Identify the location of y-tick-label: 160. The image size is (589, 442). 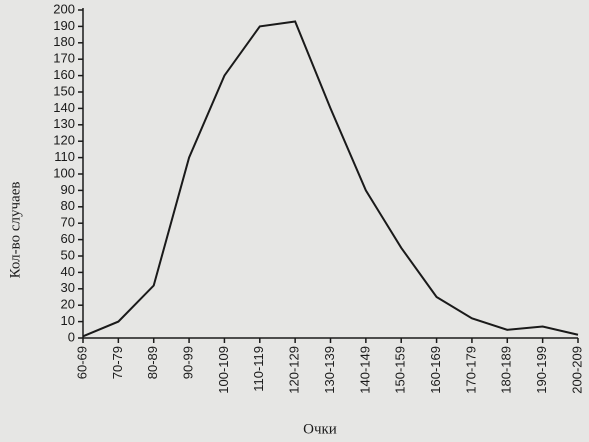
(64, 74).